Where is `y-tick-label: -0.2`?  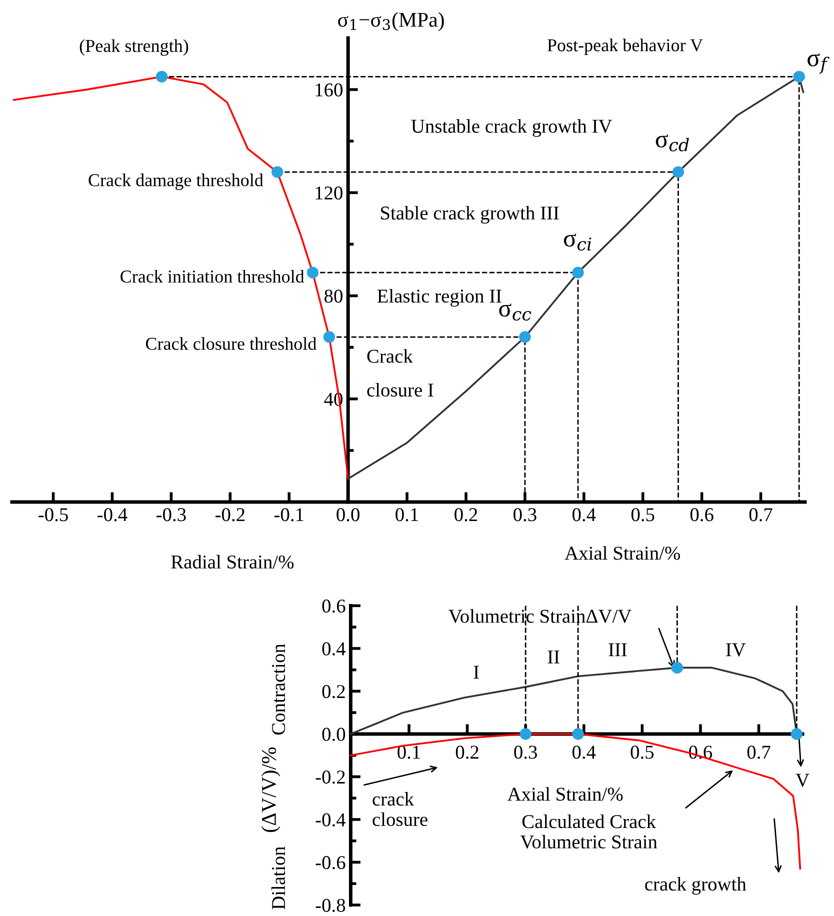 y-tick-label: -0.2 is located at coordinates (330, 777).